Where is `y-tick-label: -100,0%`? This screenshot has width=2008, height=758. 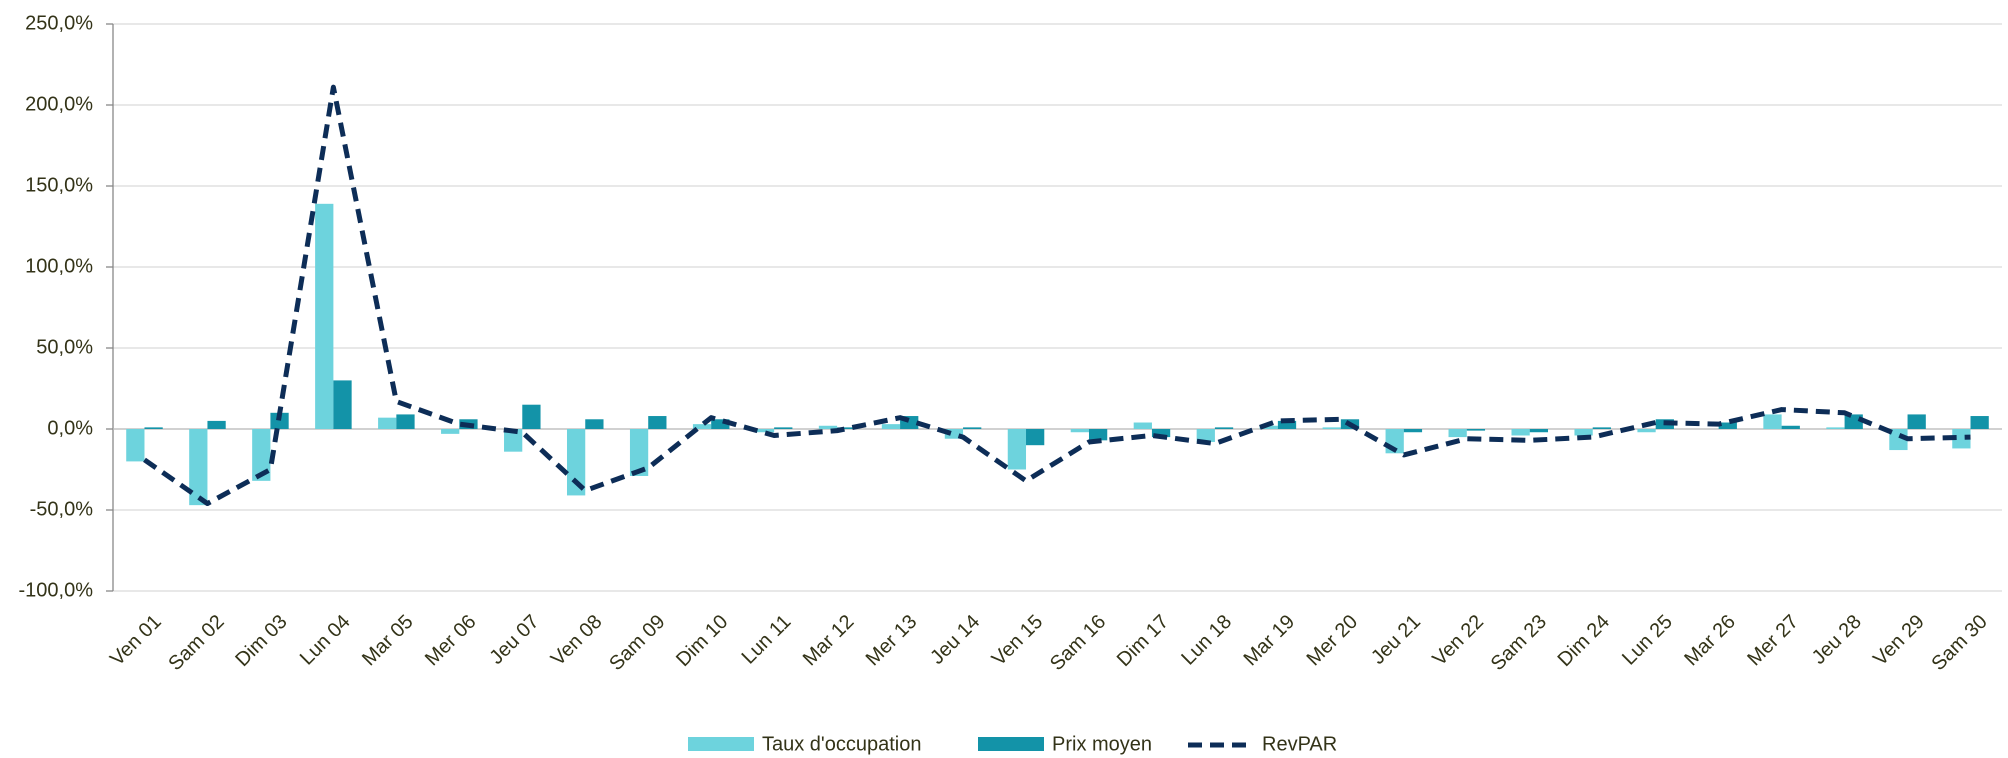
y-tick-label: -100,0% is located at coordinates (56, 590).